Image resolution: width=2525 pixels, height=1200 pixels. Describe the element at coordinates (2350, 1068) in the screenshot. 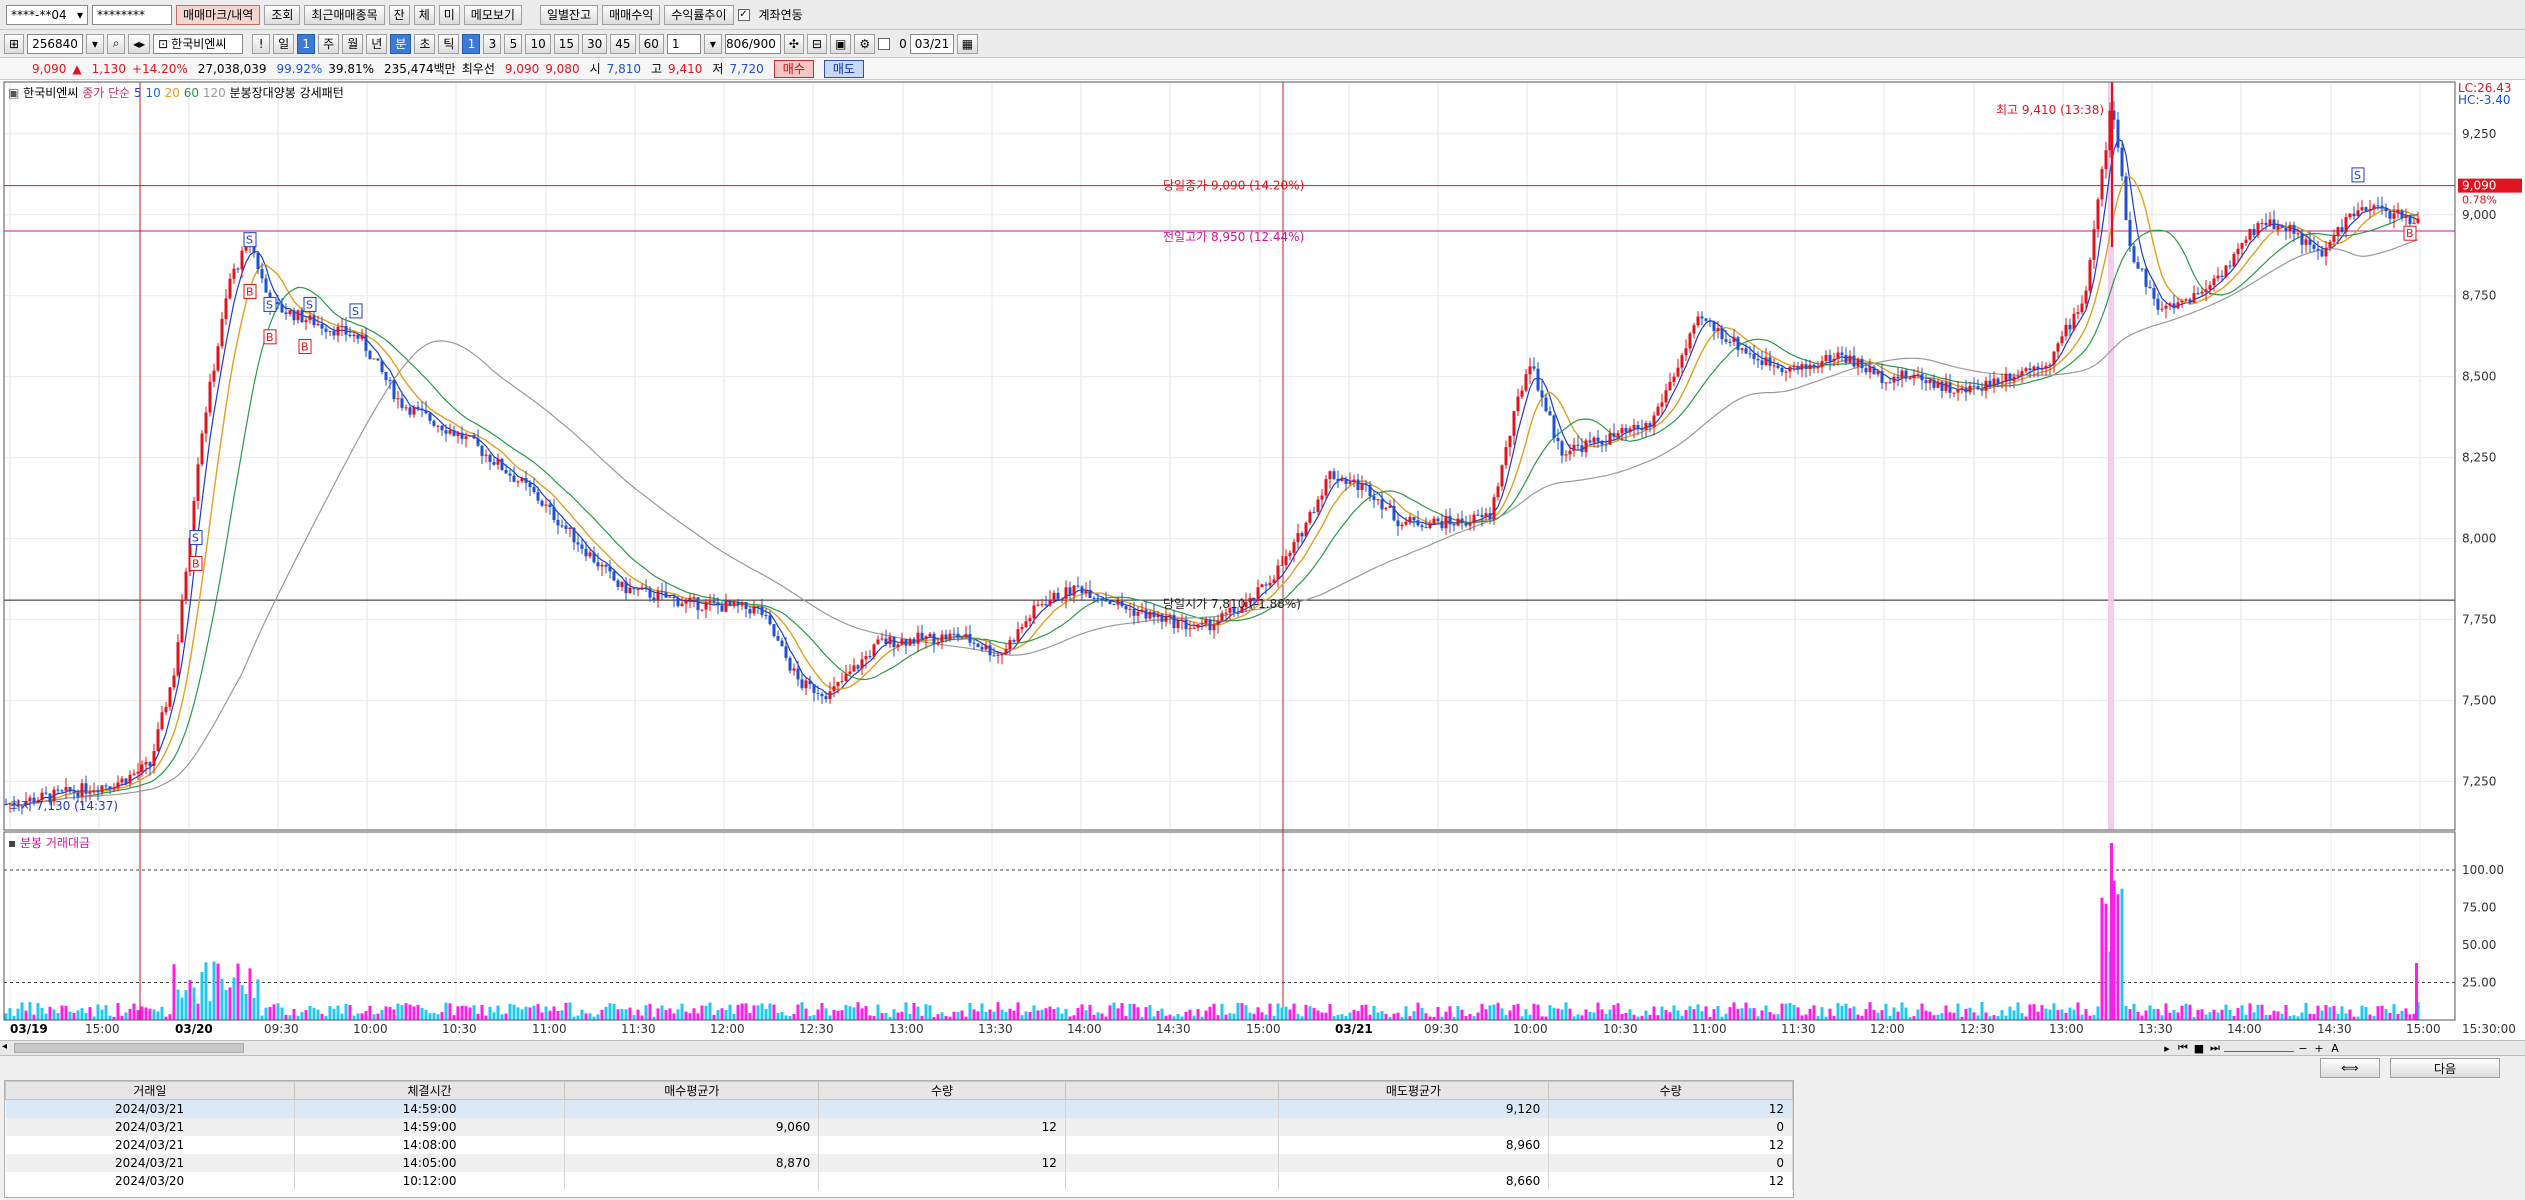

I see `expand-icon: ⟺` at that location.